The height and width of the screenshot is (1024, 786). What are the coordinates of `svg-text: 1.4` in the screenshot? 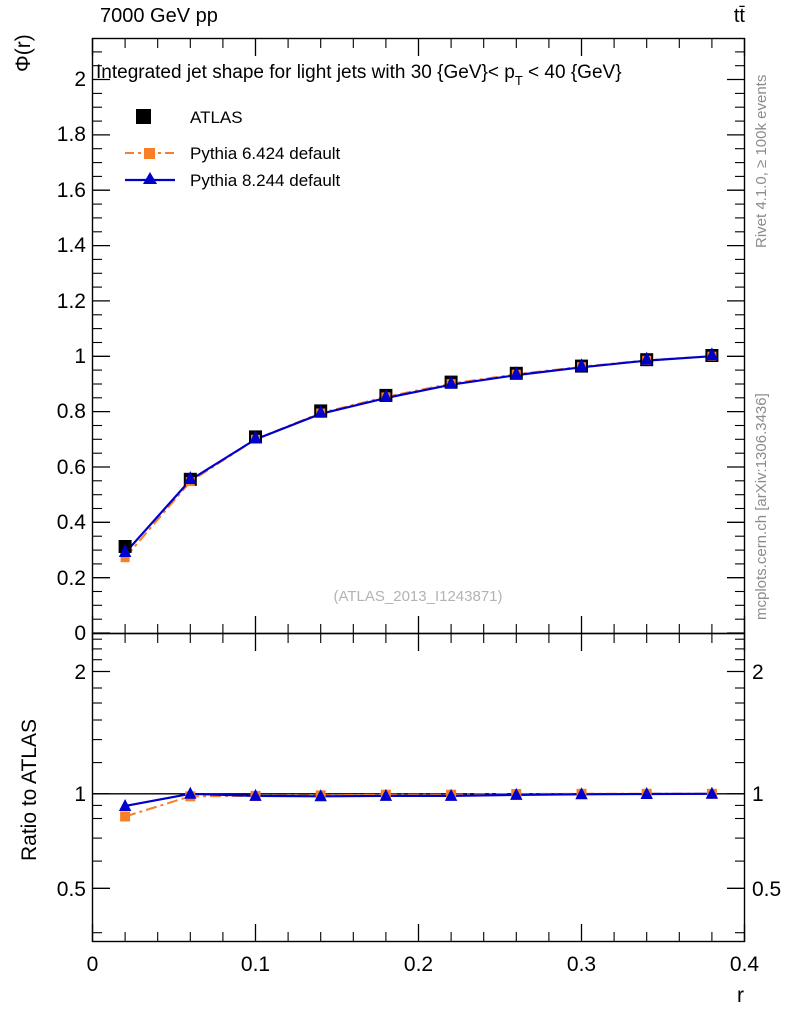 It's located at (72, 245).